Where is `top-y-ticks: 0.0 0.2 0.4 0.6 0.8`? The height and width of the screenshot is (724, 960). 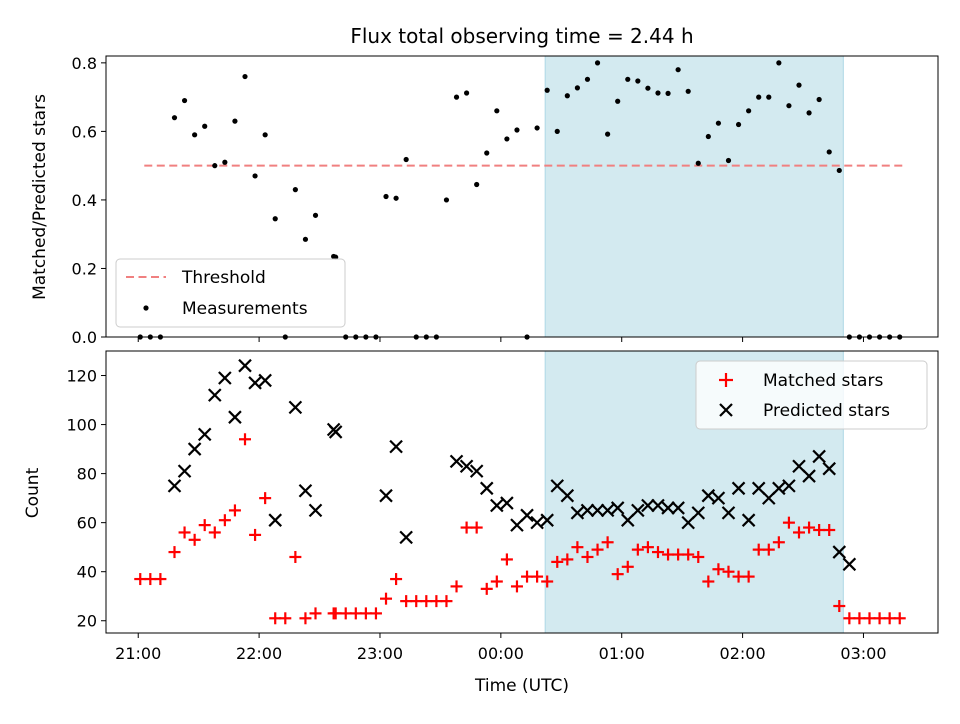 top-y-ticks: 0.0 0.2 0.4 0.6 0.8 is located at coordinates (89, 200).